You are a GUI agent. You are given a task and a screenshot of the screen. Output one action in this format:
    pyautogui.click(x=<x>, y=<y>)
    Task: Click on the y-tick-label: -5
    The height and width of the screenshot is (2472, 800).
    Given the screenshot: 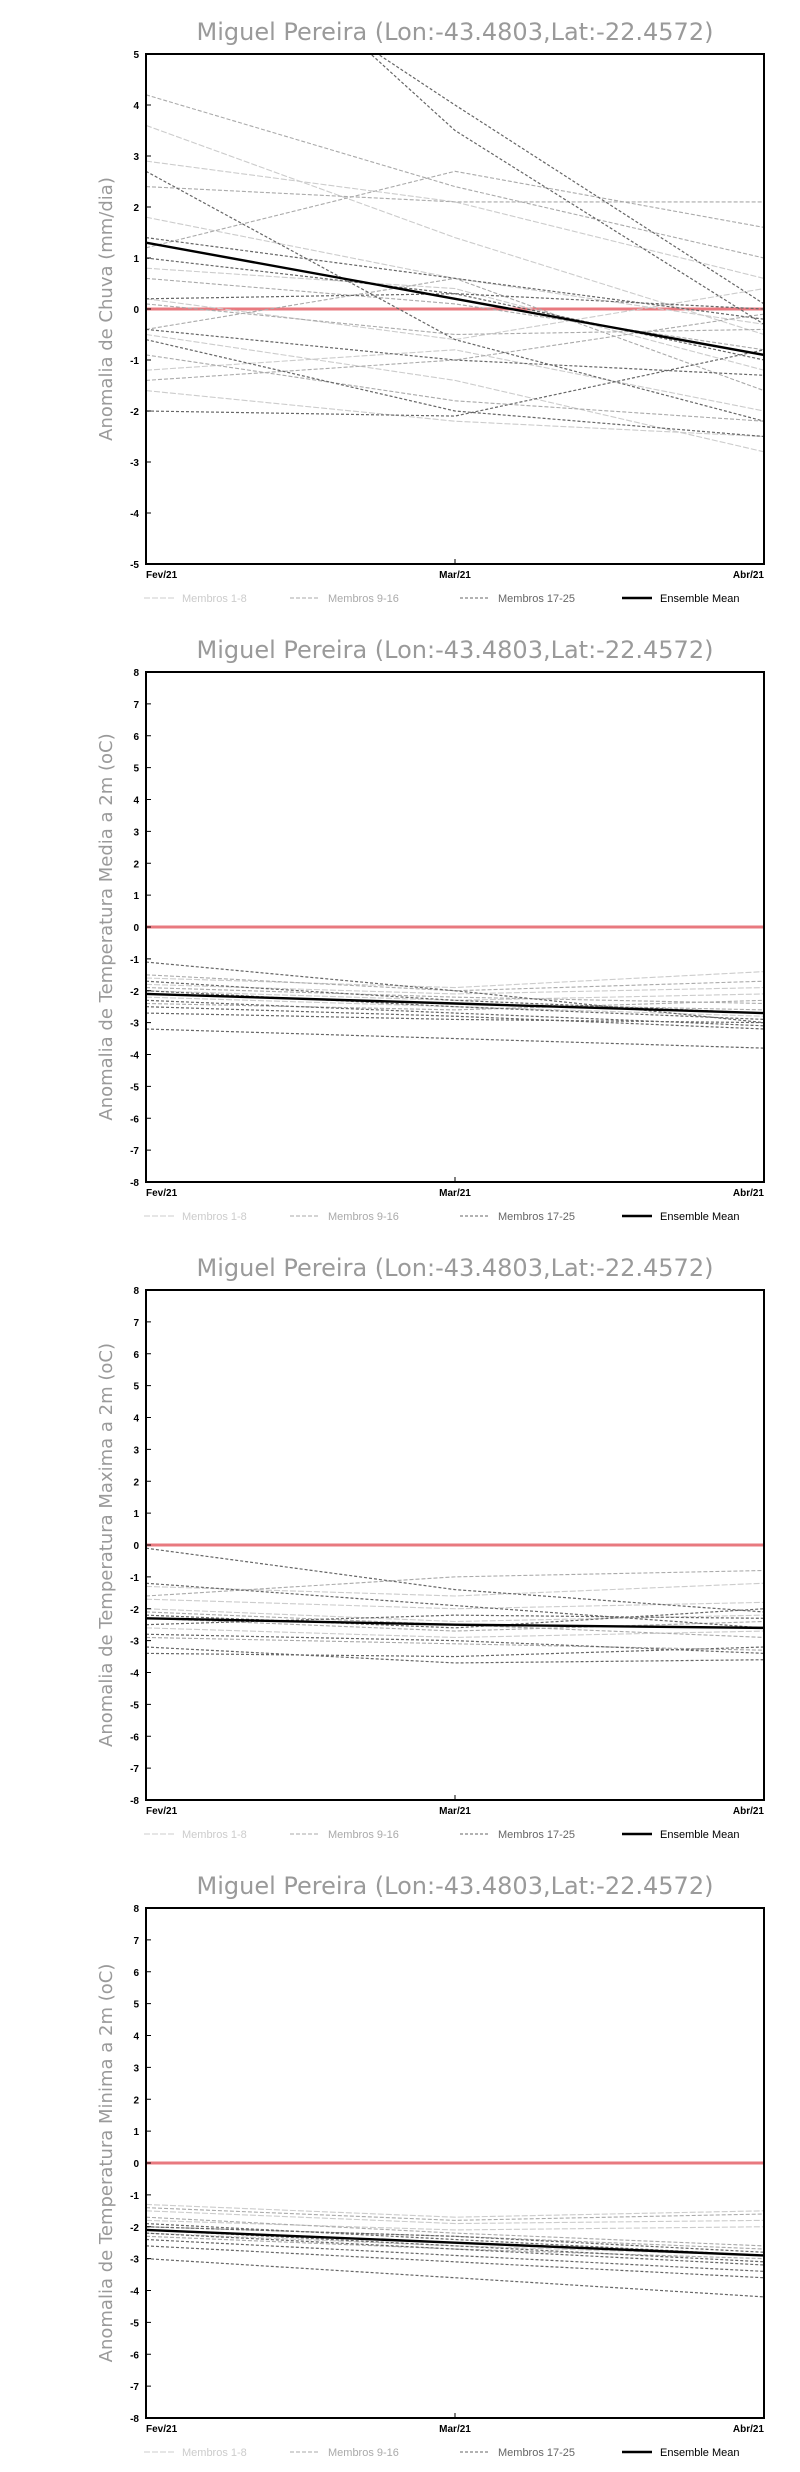 What is the action you would take?
    pyautogui.click(x=134, y=1087)
    